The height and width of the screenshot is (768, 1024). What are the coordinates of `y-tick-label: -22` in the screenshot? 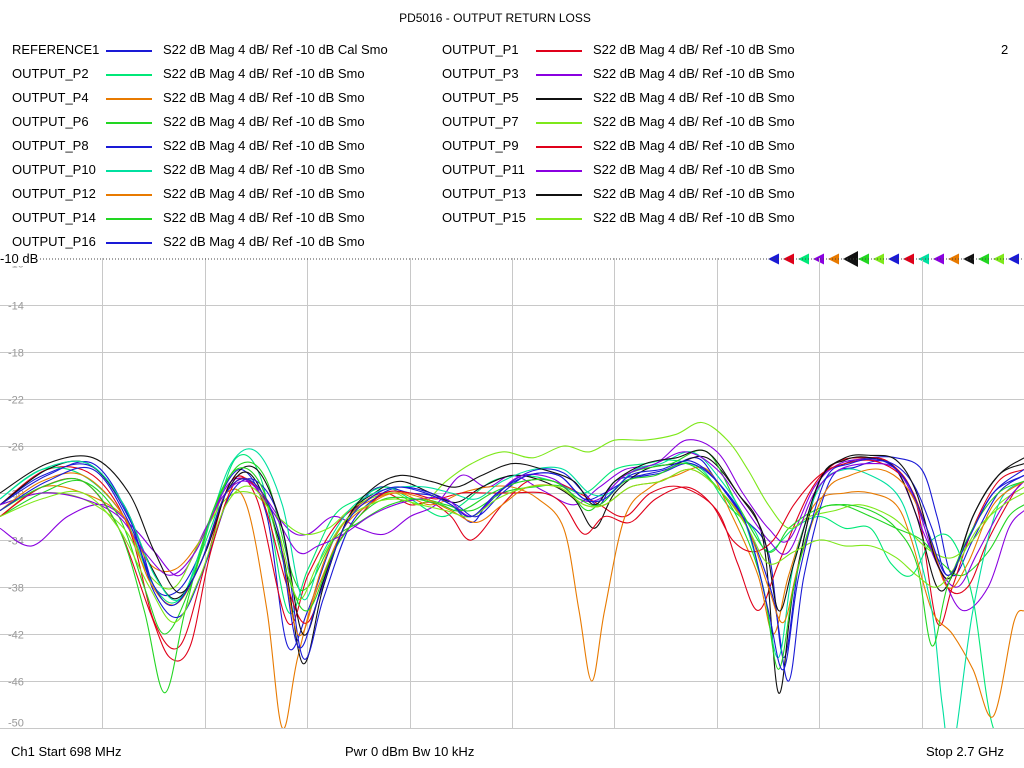 It's located at (16, 401).